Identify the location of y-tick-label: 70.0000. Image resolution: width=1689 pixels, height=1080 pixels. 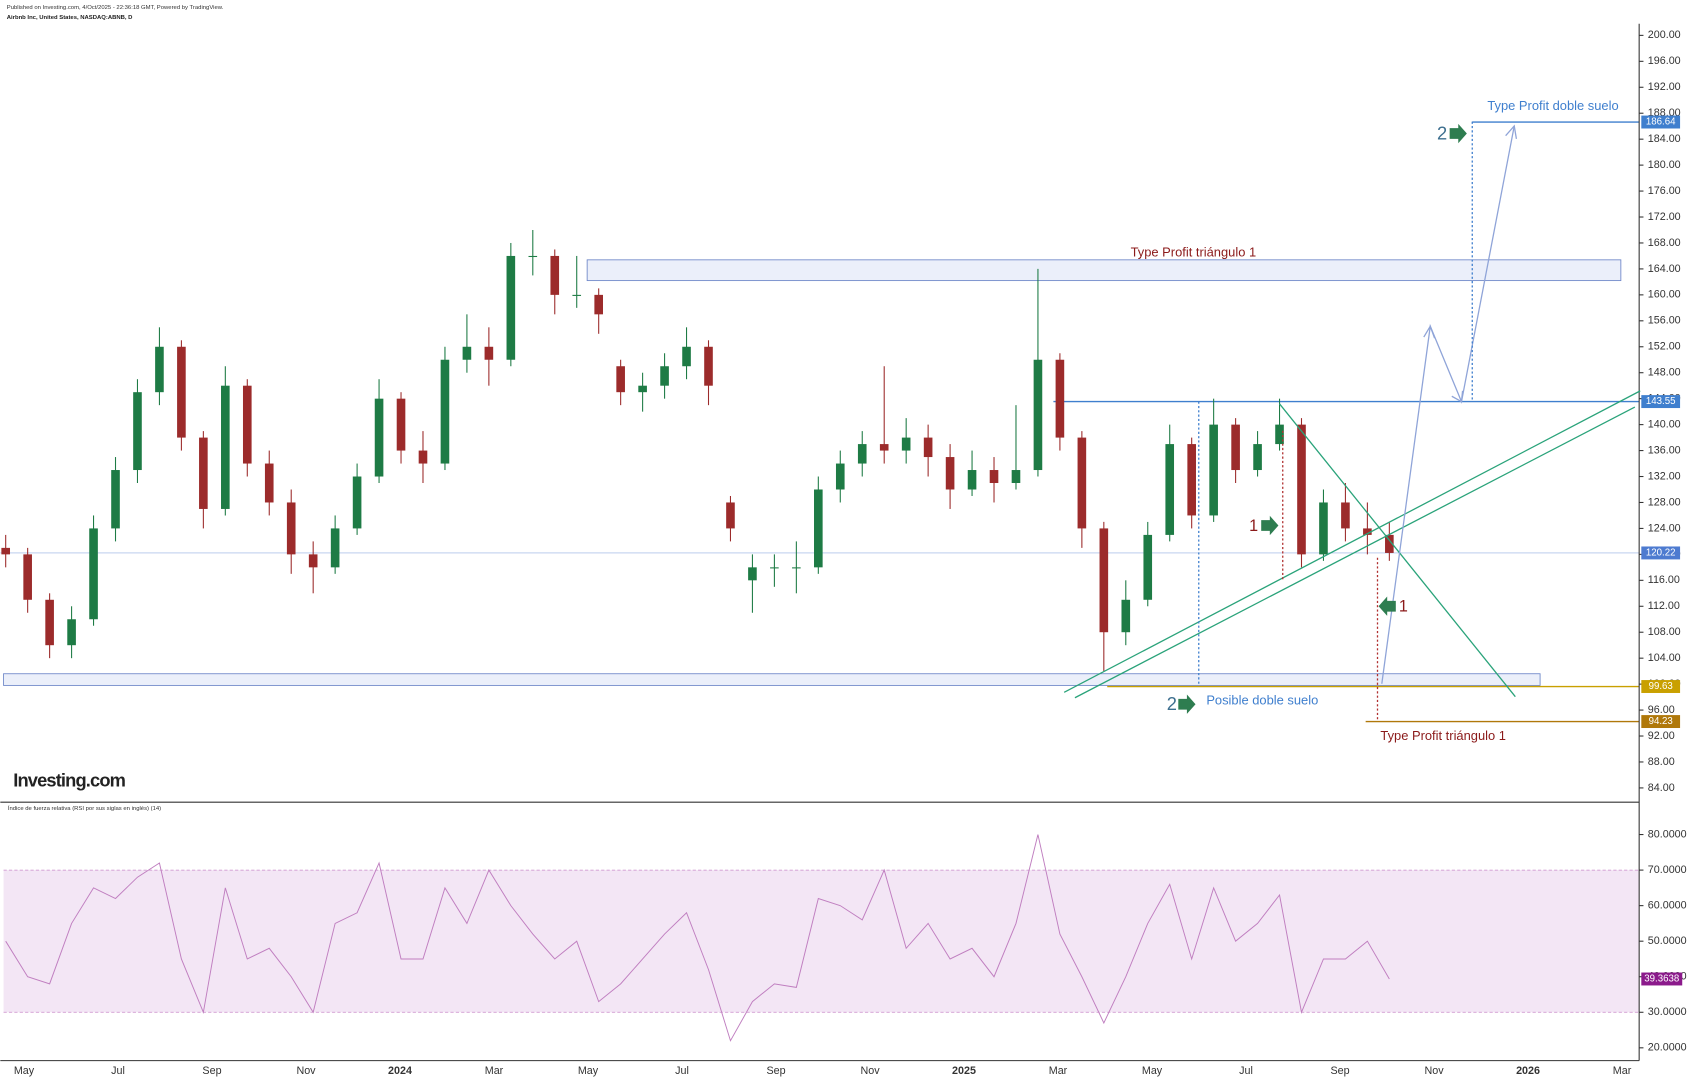
(1667, 870).